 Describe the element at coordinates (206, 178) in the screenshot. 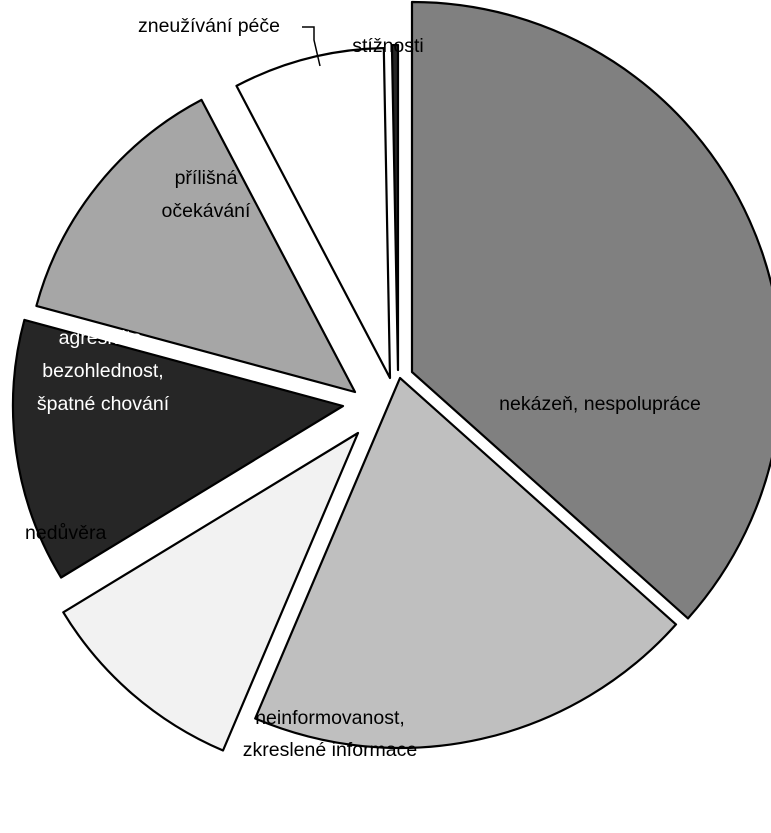

I see `slice-label-5-line-1: přílišná` at that location.